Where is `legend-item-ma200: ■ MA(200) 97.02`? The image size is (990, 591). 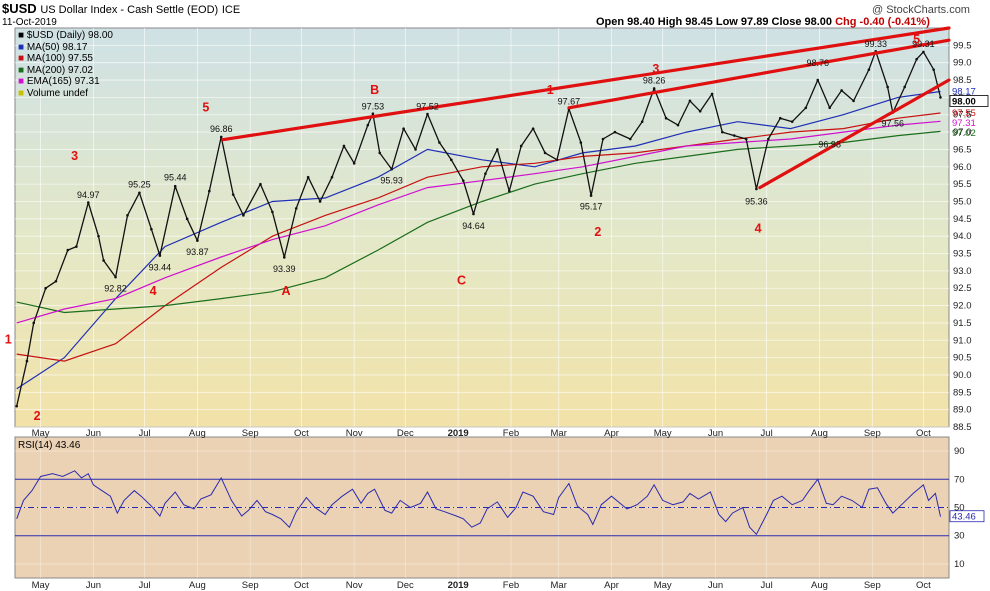
legend-item-ma200: ■ MA(200) 97.02 is located at coordinates (65, 71).